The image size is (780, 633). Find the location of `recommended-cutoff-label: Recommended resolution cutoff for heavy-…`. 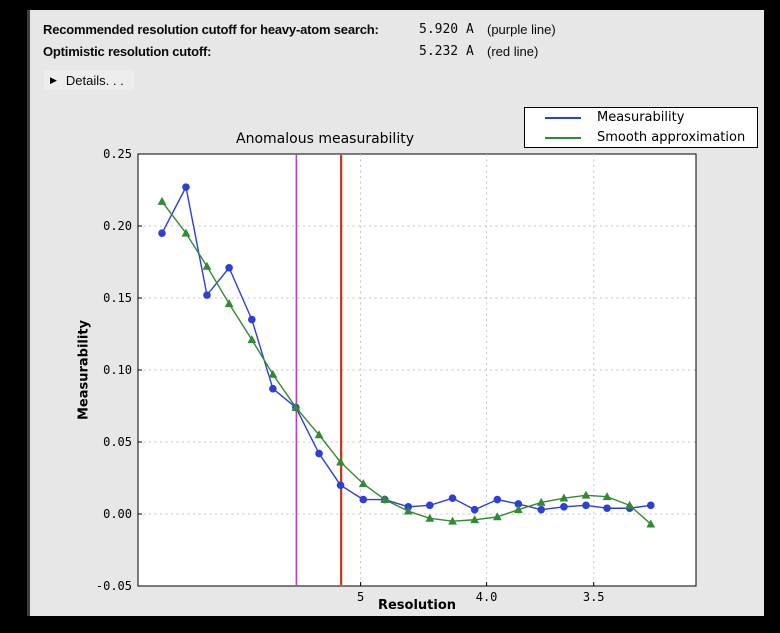

recommended-cutoff-label: Recommended resolution cutoff for heavy-… is located at coordinates (211, 29).